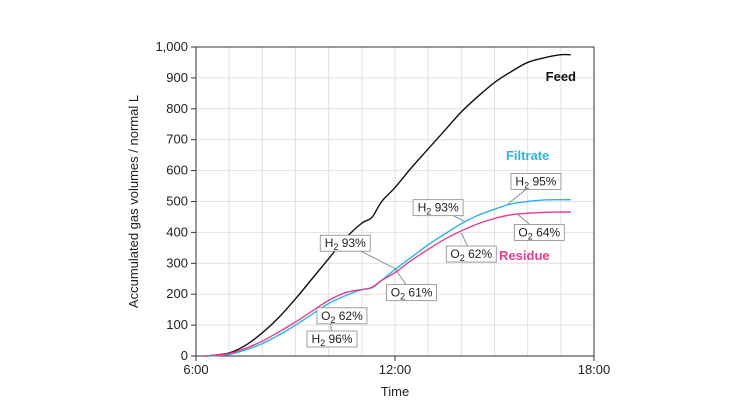  I want to click on y-tick-labels: 0 100 200 300 400 500 600 700 800 900 1,000, so click(171, 201).